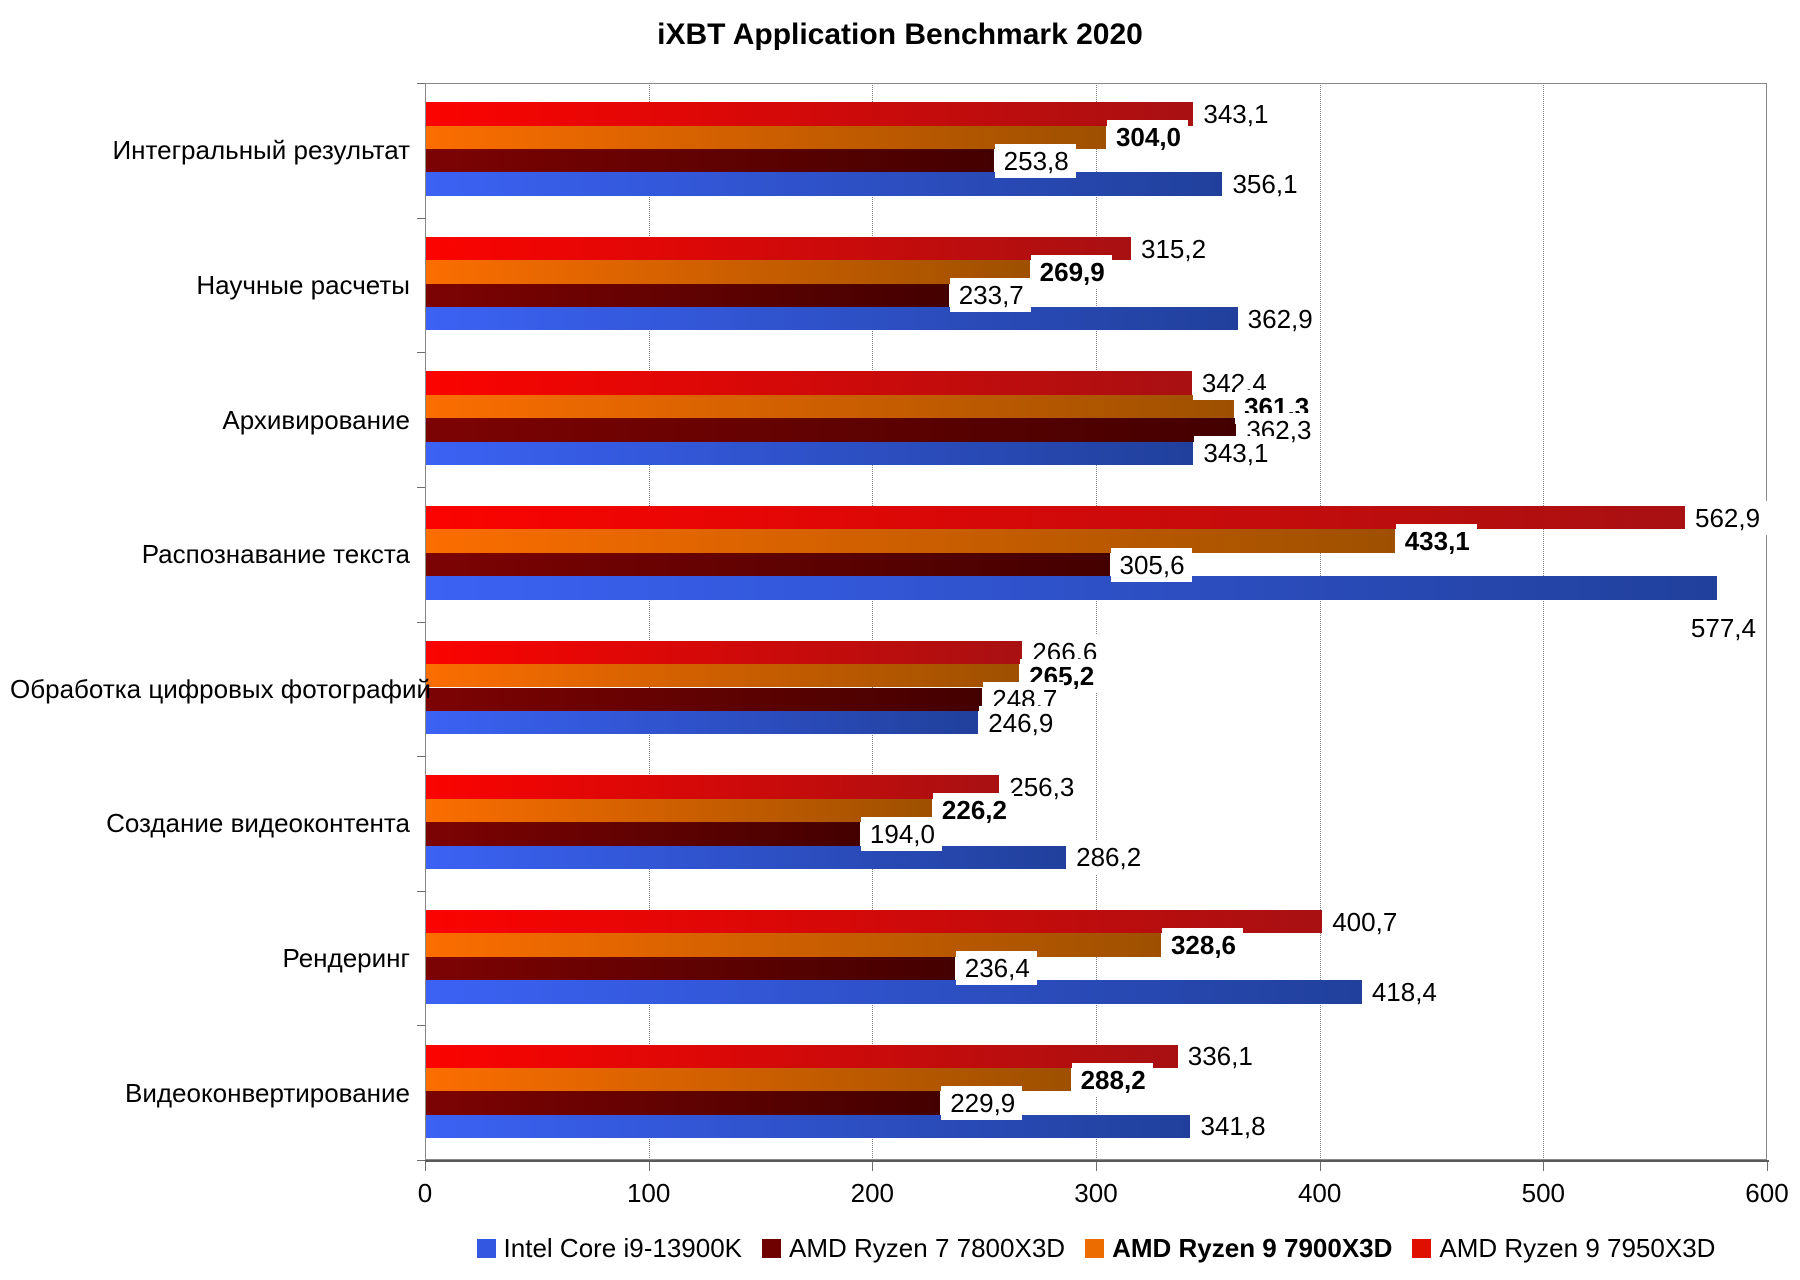 The image size is (1800, 1280). Describe the element at coordinates (1096, 1193) in the screenshot. I see `x-tick-label: 300` at that location.